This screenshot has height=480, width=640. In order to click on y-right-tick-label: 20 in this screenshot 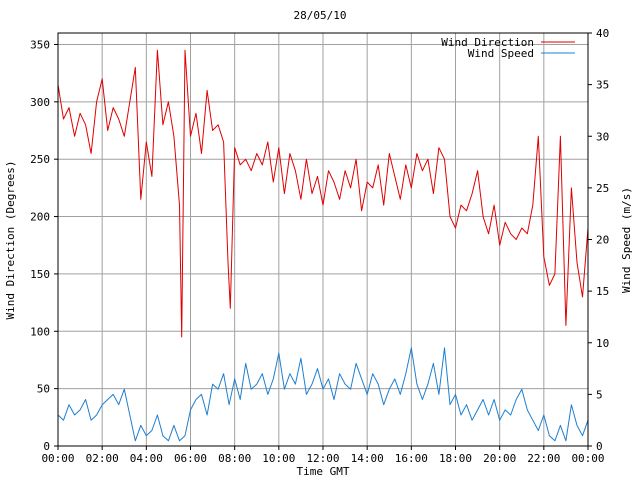, I will do `click(602, 240)`.